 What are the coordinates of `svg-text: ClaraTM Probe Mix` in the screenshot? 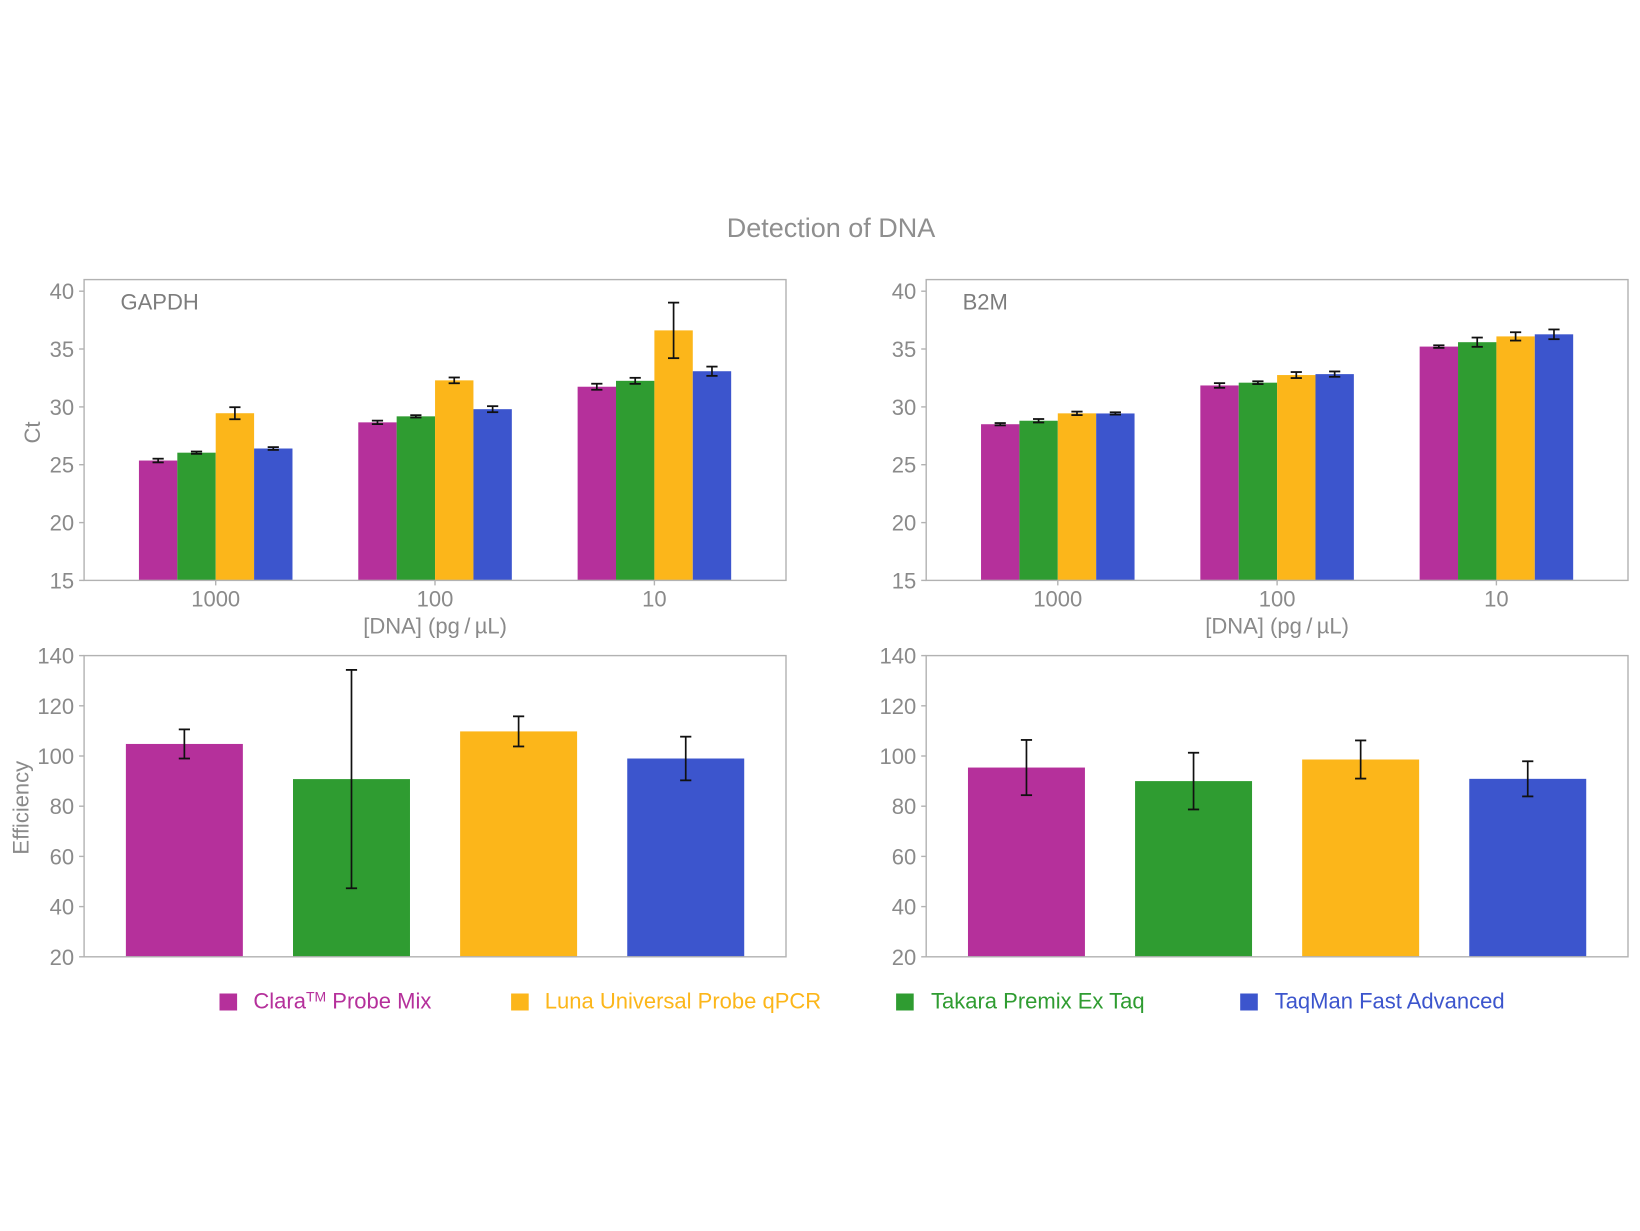 It's located at (342, 1001).